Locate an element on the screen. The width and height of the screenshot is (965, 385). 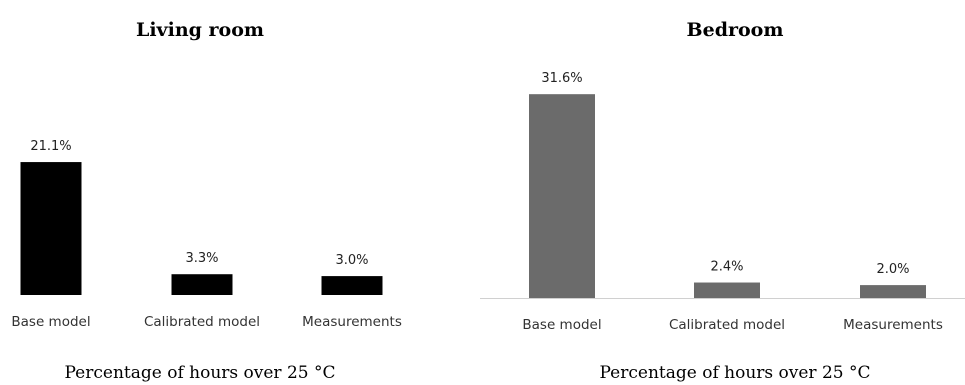
data-labels: 21.1% 3.3% 3.0% is located at coordinates (199, 203).